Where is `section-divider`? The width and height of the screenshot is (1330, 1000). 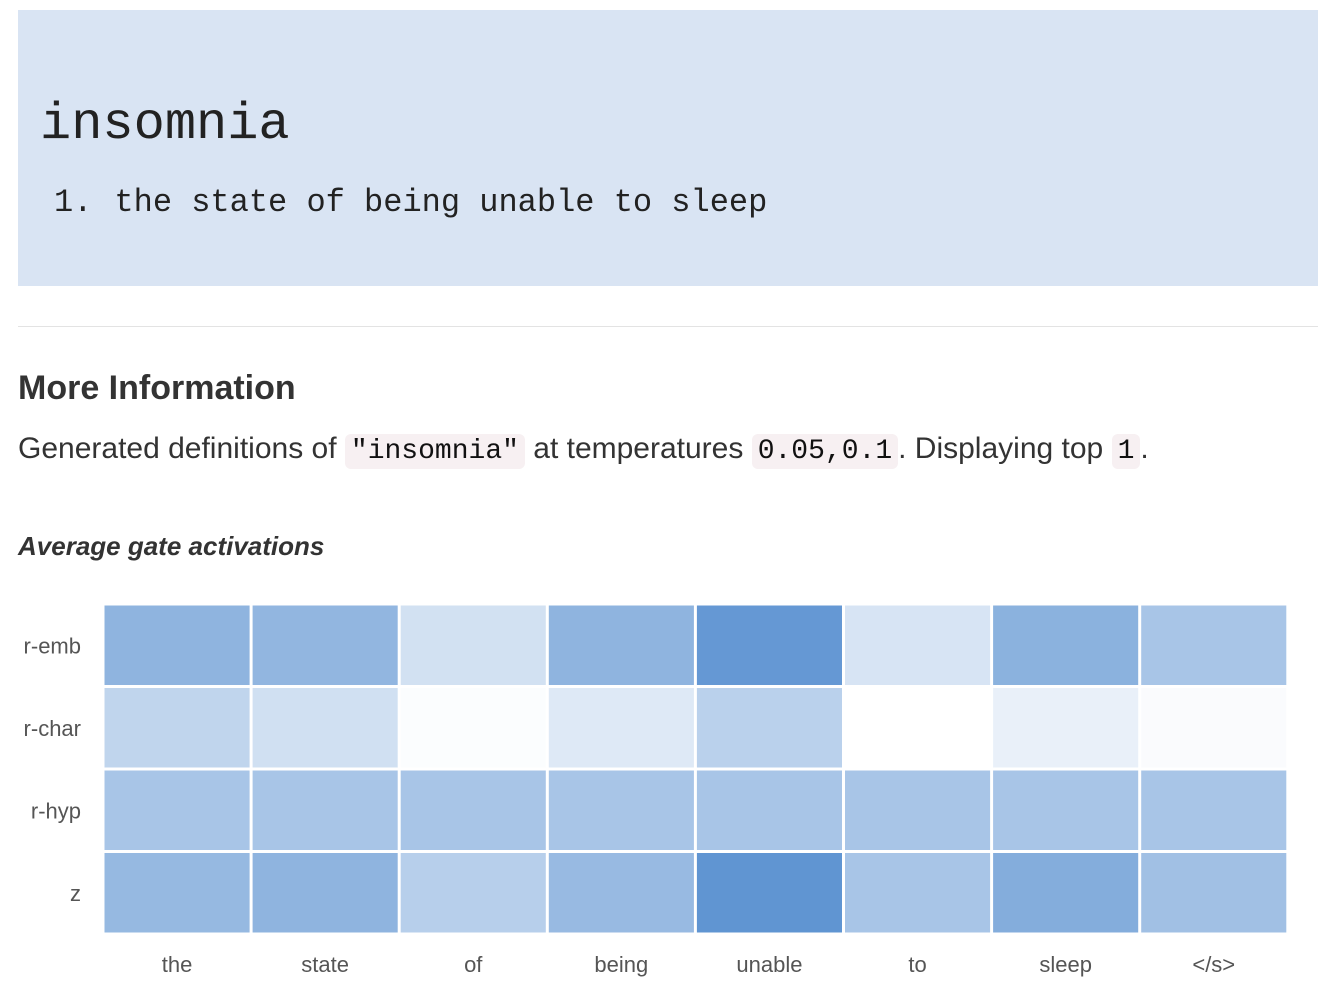 section-divider is located at coordinates (668, 326).